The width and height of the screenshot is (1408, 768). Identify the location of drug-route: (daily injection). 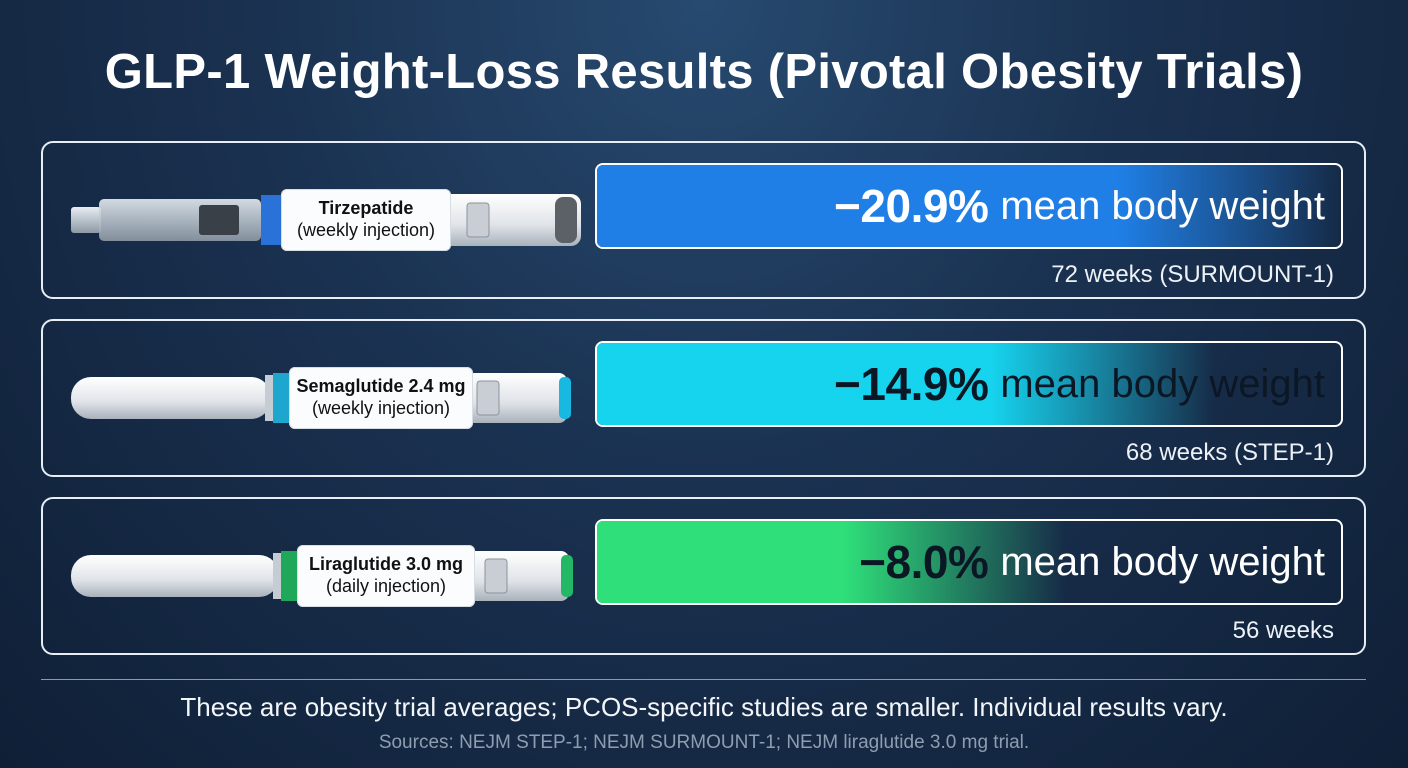
(386, 586).